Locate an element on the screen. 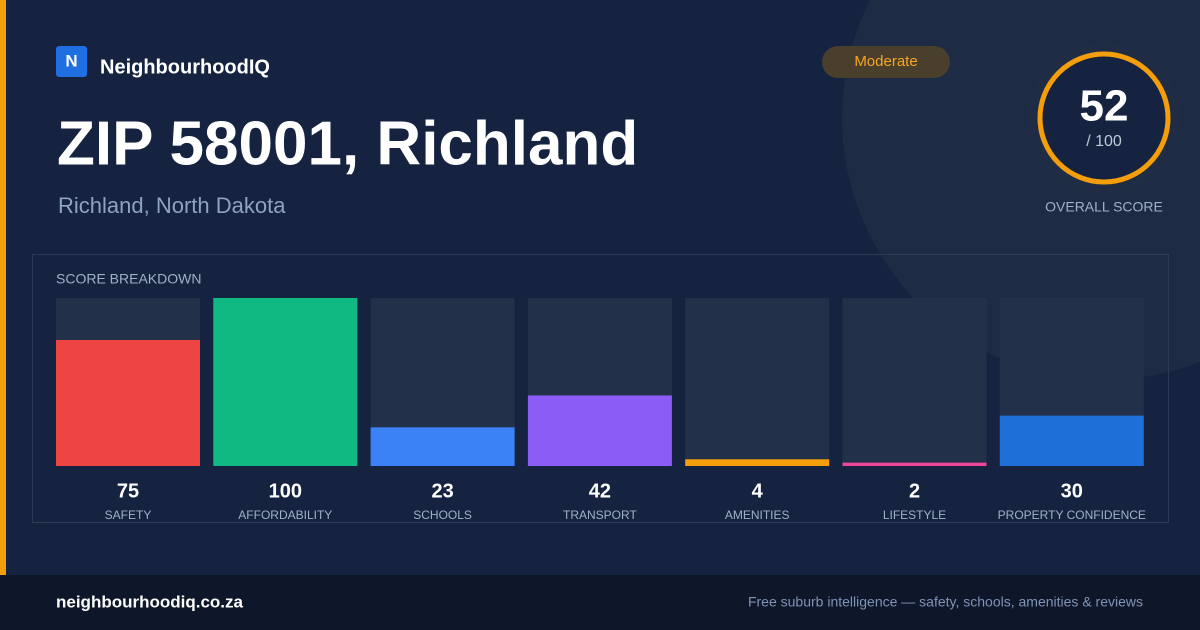 The height and width of the screenshot is (630, 1200). logo: N is located at coordinates (71, 60).